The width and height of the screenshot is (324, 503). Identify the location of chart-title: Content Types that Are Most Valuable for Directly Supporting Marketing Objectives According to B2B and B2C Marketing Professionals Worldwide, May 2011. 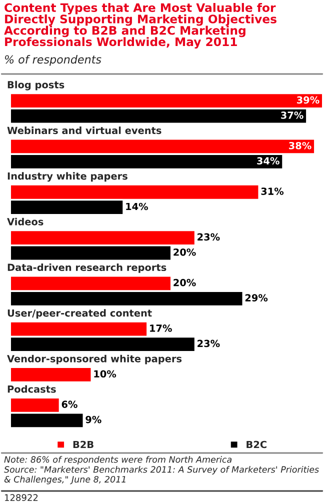
(140, 26).